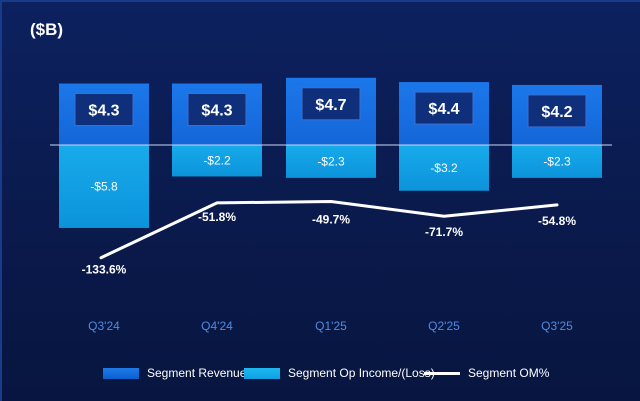  I want to click on revenue-value-label: $4.7, so click(330, 105).